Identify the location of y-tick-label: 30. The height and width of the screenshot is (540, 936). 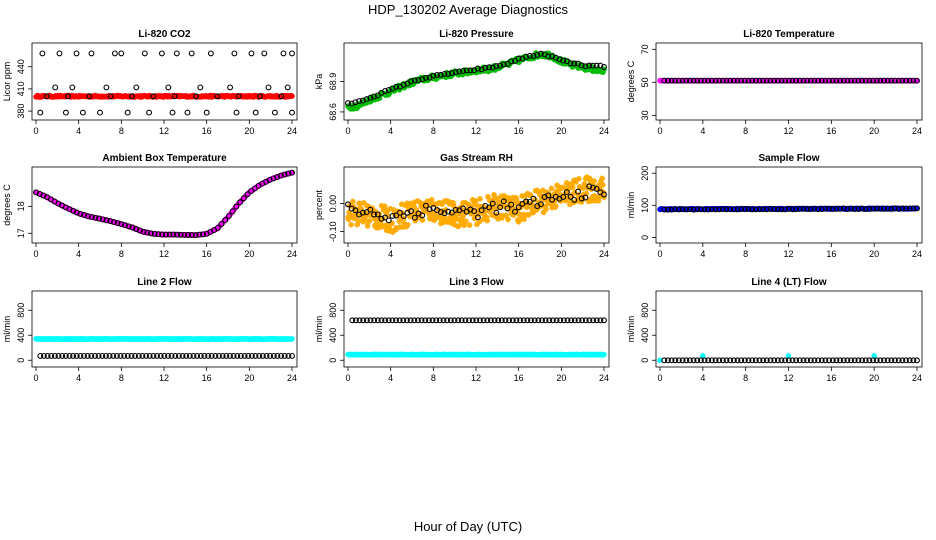
(645, 115).